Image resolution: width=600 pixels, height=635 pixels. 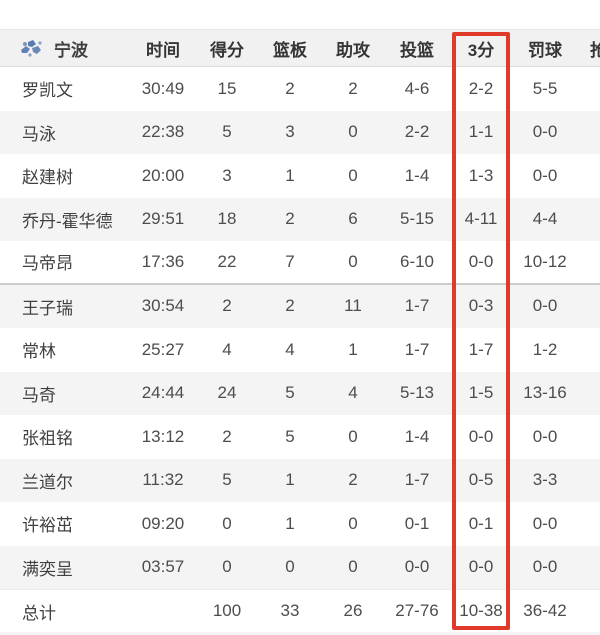 I want to click on cell-minutes: 11:32, so click(x=163, y=480).